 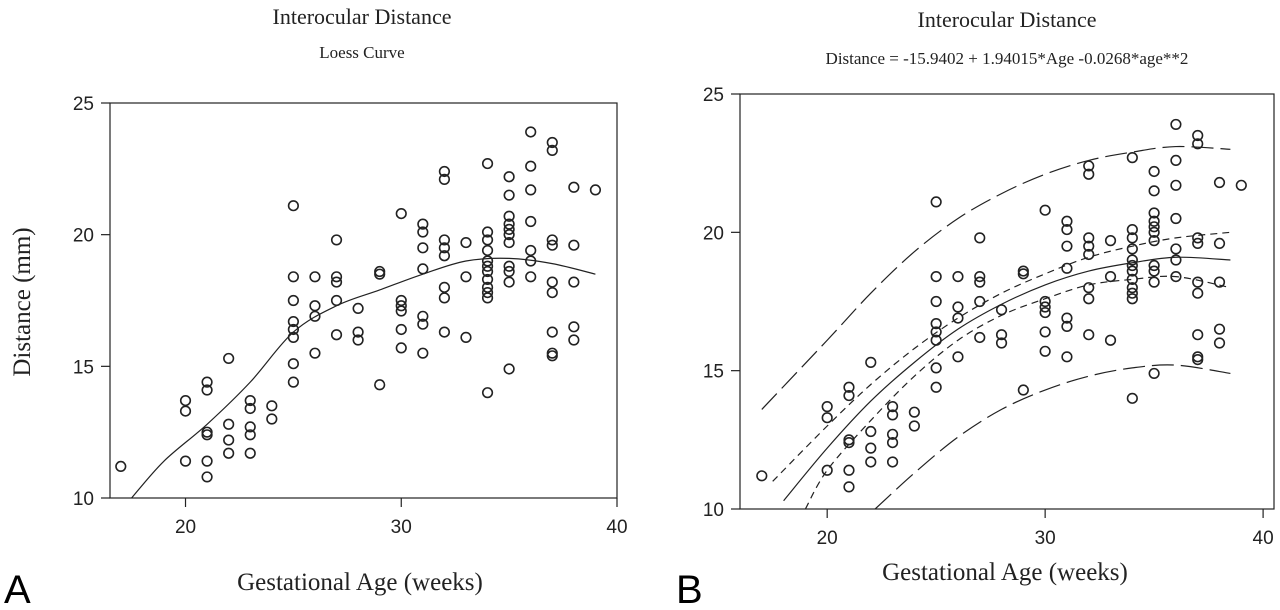 I want to click on chart-b-curve-short-dash, so click(x=1017, y=392).